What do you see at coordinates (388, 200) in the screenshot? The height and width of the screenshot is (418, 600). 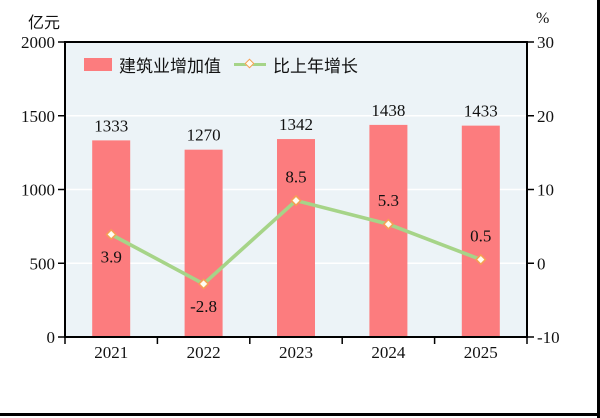 I see `line-value-label: 5.3` at bounding box center [388, 200].